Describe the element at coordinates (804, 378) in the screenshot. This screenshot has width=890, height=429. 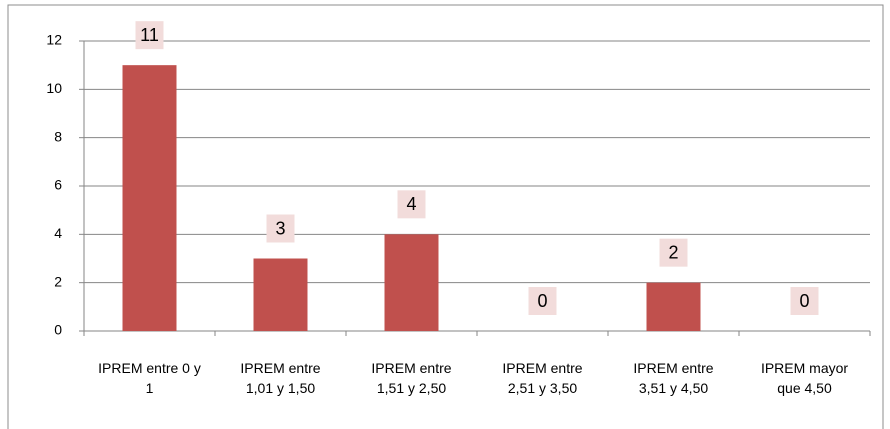
I see `x-tick-label: IPREM mayor que 4,50` at that location.